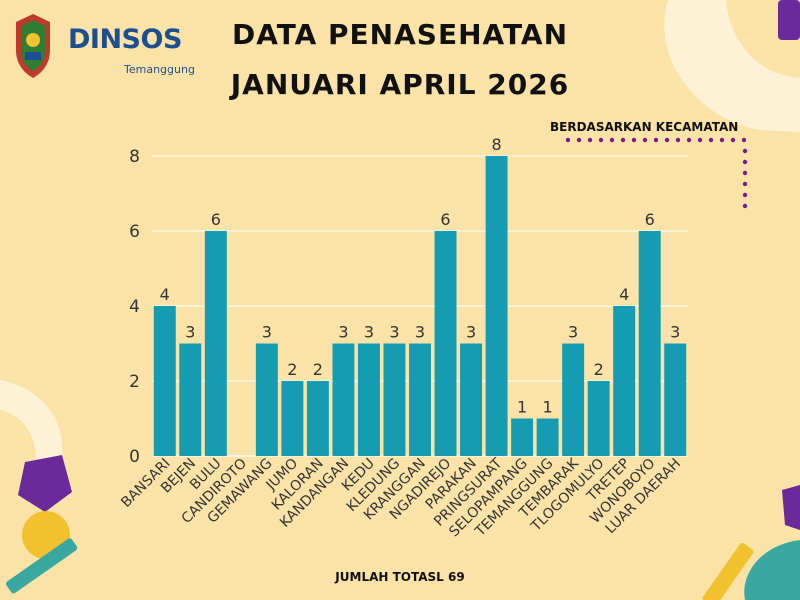 The width and height of the screenshot is (800, 600). What do you see at coordinates (728, 571) in the screenshot?
I see `decor-bottom-right-yellow` at bounding box center [728, 571].